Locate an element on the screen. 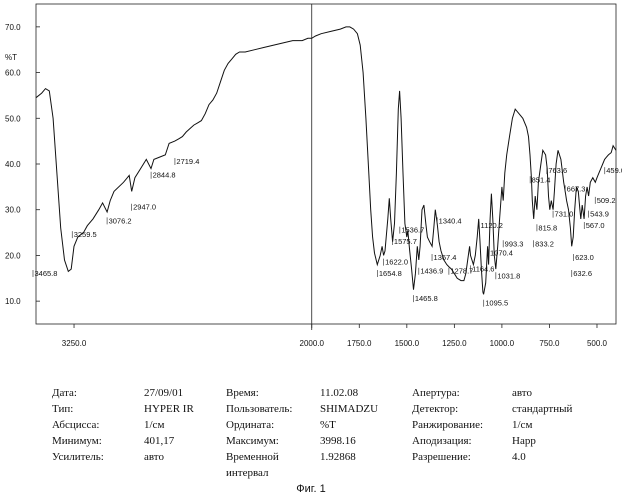  peak-label: 1164.6 is located at coordinates (483, 268).